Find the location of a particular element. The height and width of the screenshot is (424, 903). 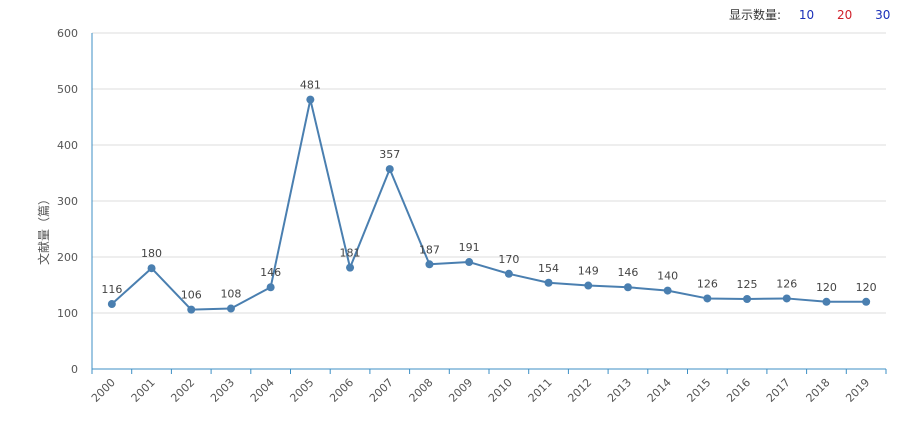

x-tick-label-2014: 2014 is located at coordinates (659, 390).